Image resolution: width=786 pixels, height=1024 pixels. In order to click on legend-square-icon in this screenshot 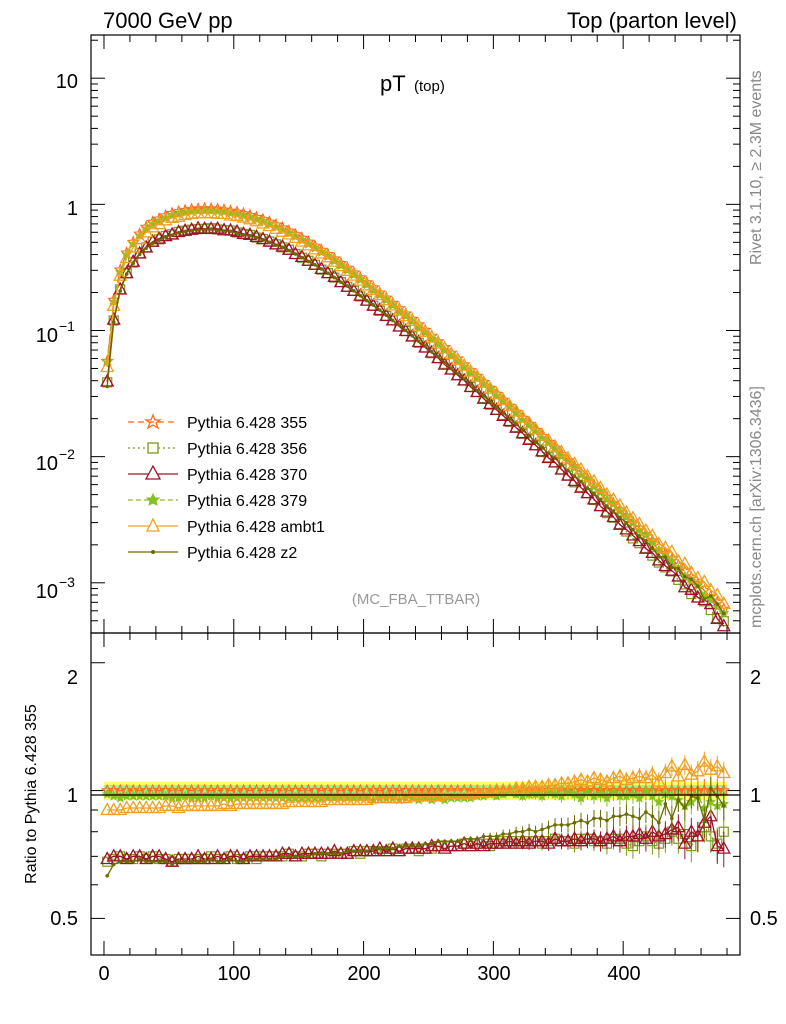, I will do `click(153, 448)`.